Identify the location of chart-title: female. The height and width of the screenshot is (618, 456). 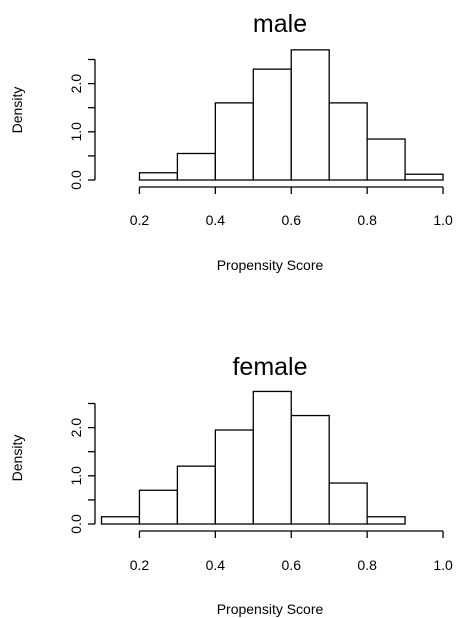
(269, 367).